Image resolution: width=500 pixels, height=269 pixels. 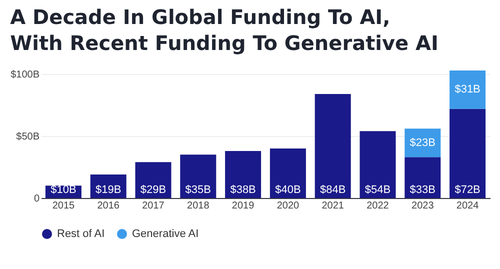 I want to click on x-tick-label: 2022, so click(x=378, y=206).